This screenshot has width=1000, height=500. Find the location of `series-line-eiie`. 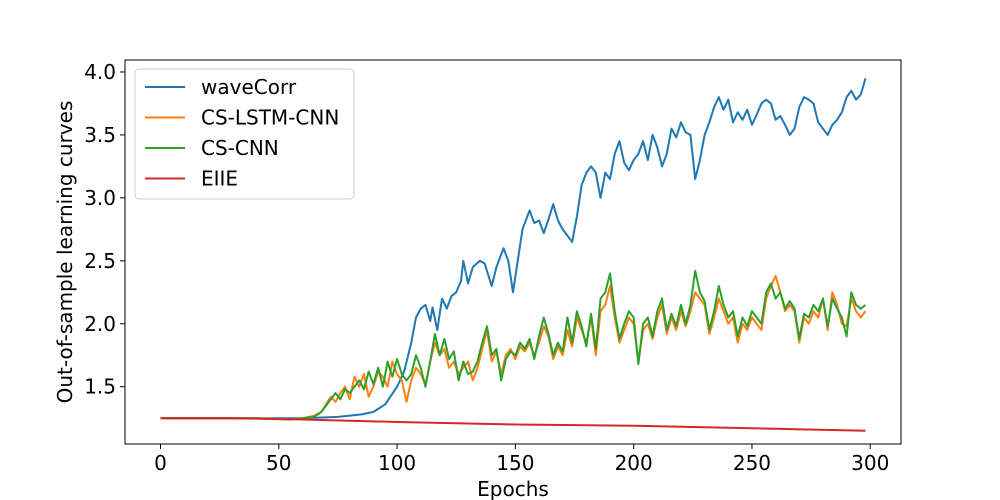

series-line-eiie is located at coordinates (513, 424).